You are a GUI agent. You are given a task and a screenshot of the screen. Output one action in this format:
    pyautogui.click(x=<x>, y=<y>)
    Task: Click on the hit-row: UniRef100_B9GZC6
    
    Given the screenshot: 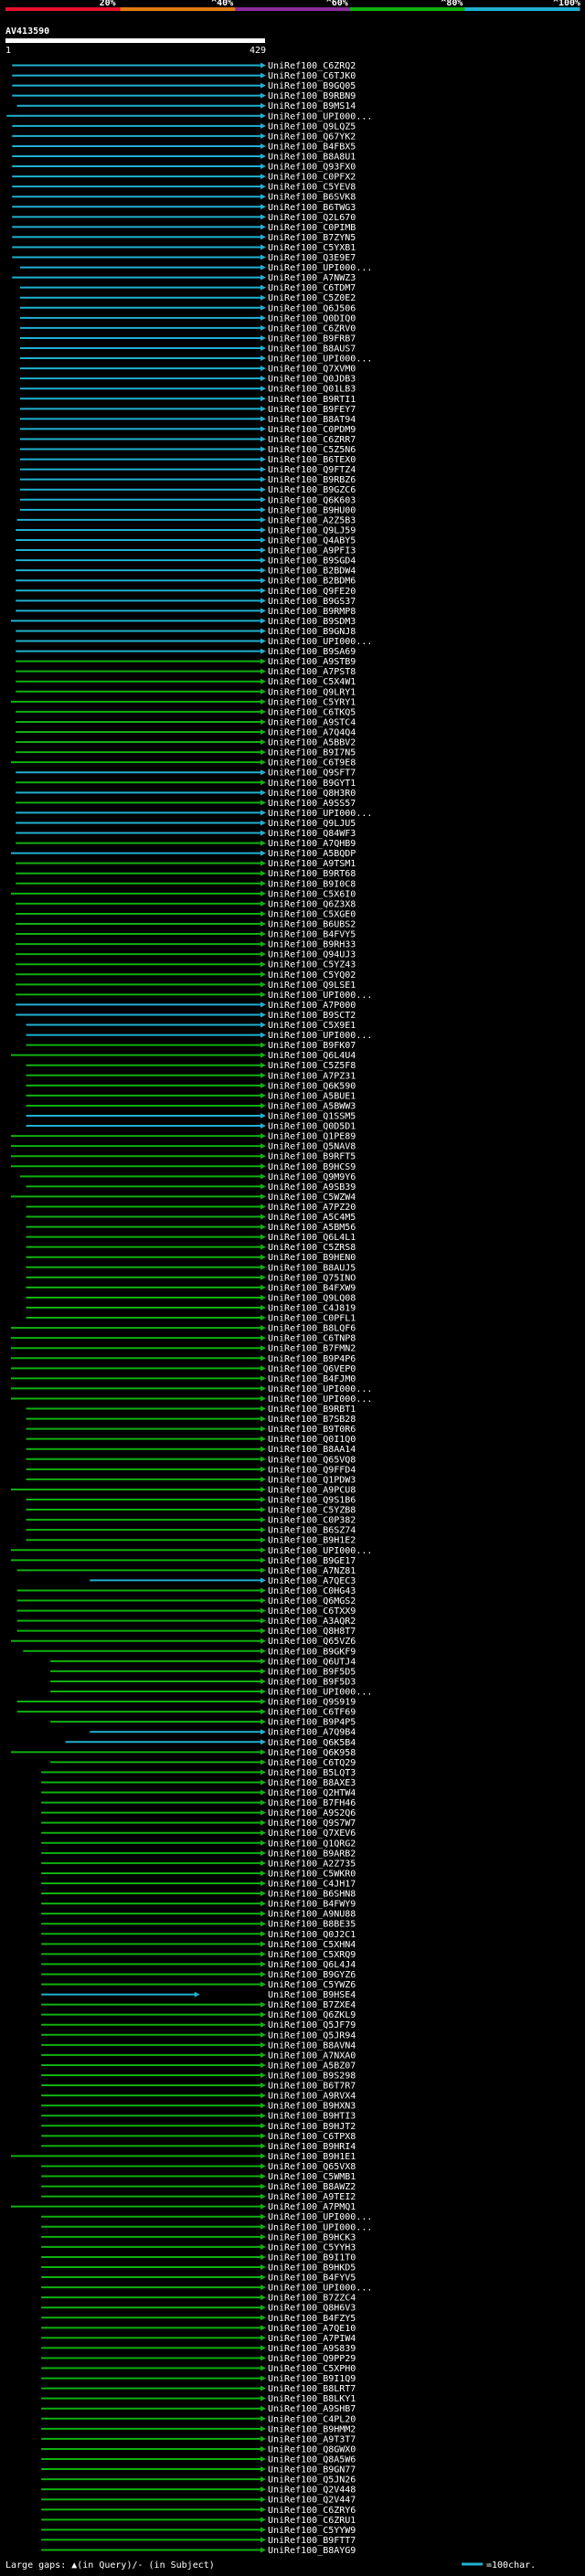 What is the action you would take?
    pyautogui.click(x=187, y=490)
    